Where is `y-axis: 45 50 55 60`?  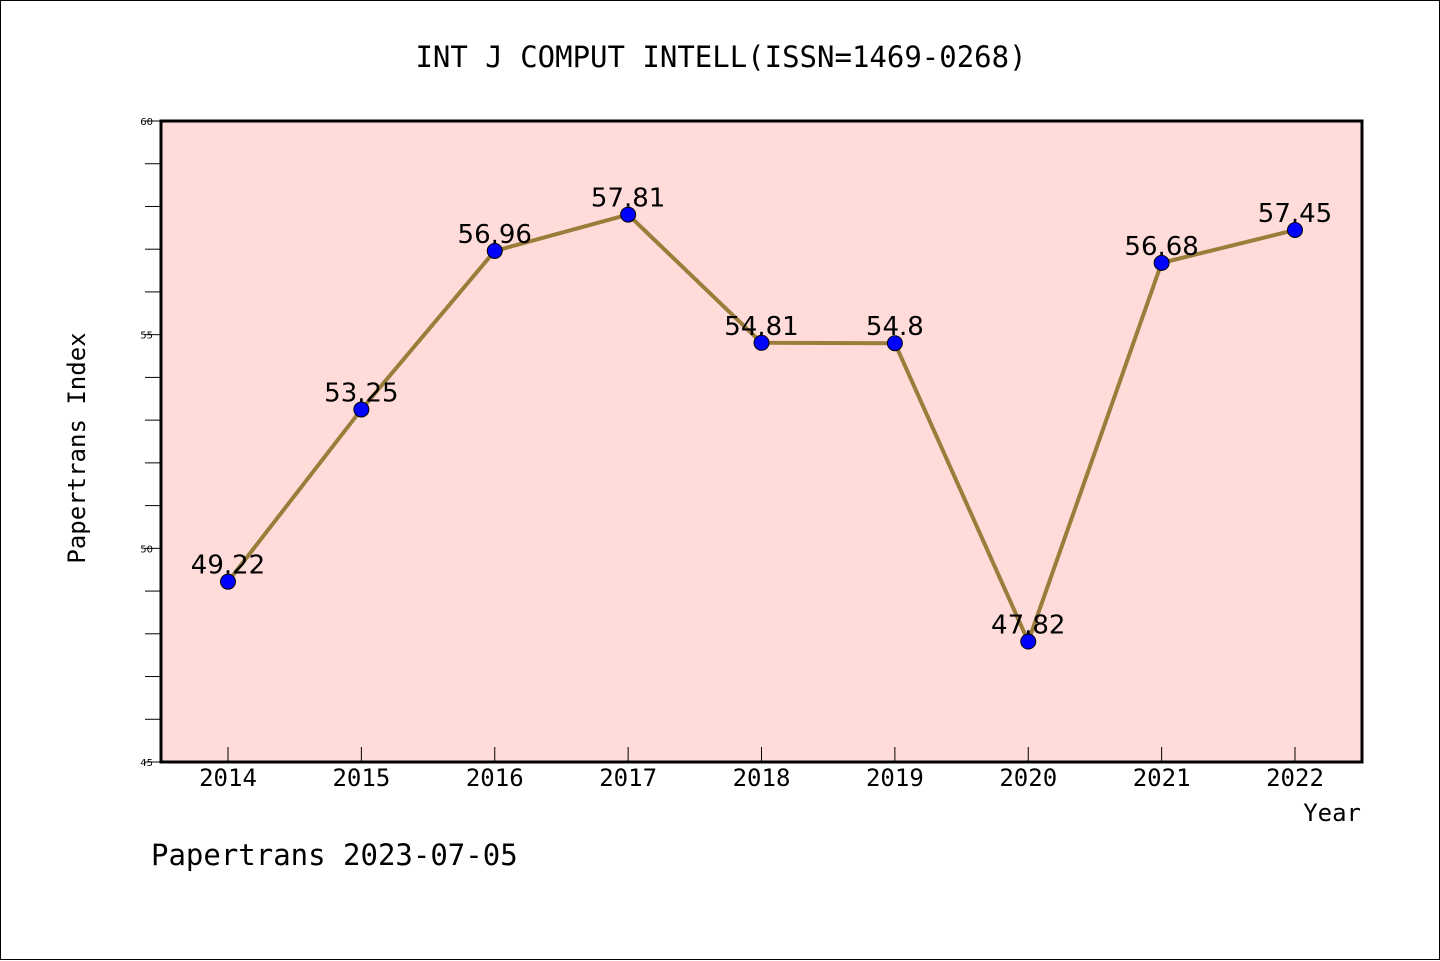 y-axis: 45 50 55 60 is located at coordinates (150, 443).